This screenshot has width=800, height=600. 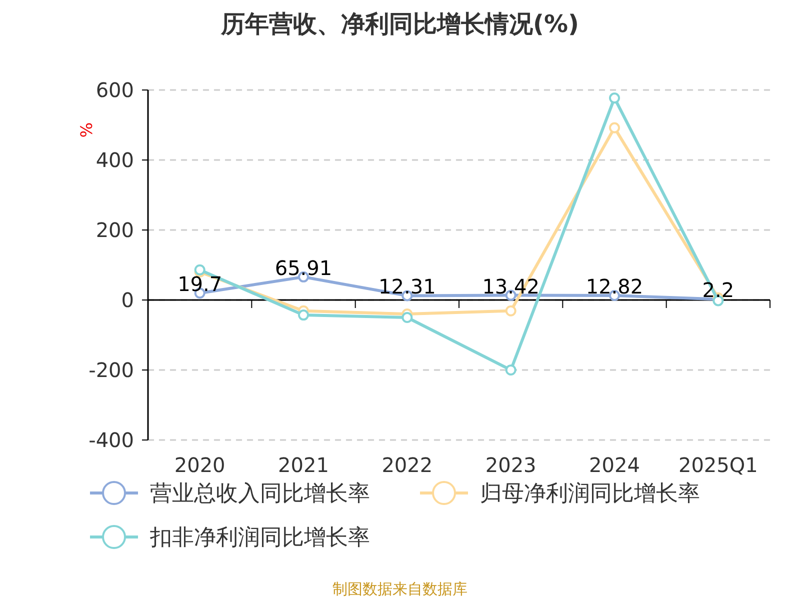 I want to click on data-label: 13.42, so click(x=511, y=286).